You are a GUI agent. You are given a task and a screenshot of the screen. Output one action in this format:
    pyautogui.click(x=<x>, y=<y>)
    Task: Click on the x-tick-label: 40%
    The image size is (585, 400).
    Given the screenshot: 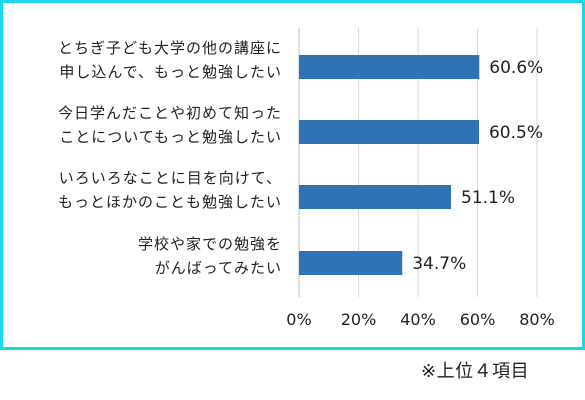 What is the action you would take?
    pyautogui.click(x=418, y=319)
    